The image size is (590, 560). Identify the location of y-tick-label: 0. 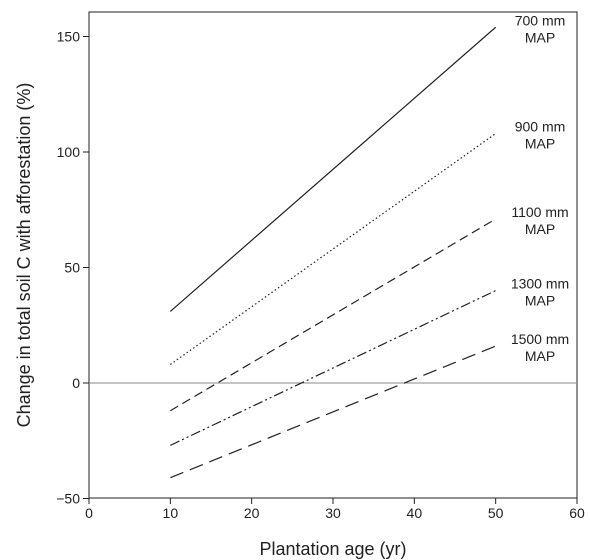
(76, 383).